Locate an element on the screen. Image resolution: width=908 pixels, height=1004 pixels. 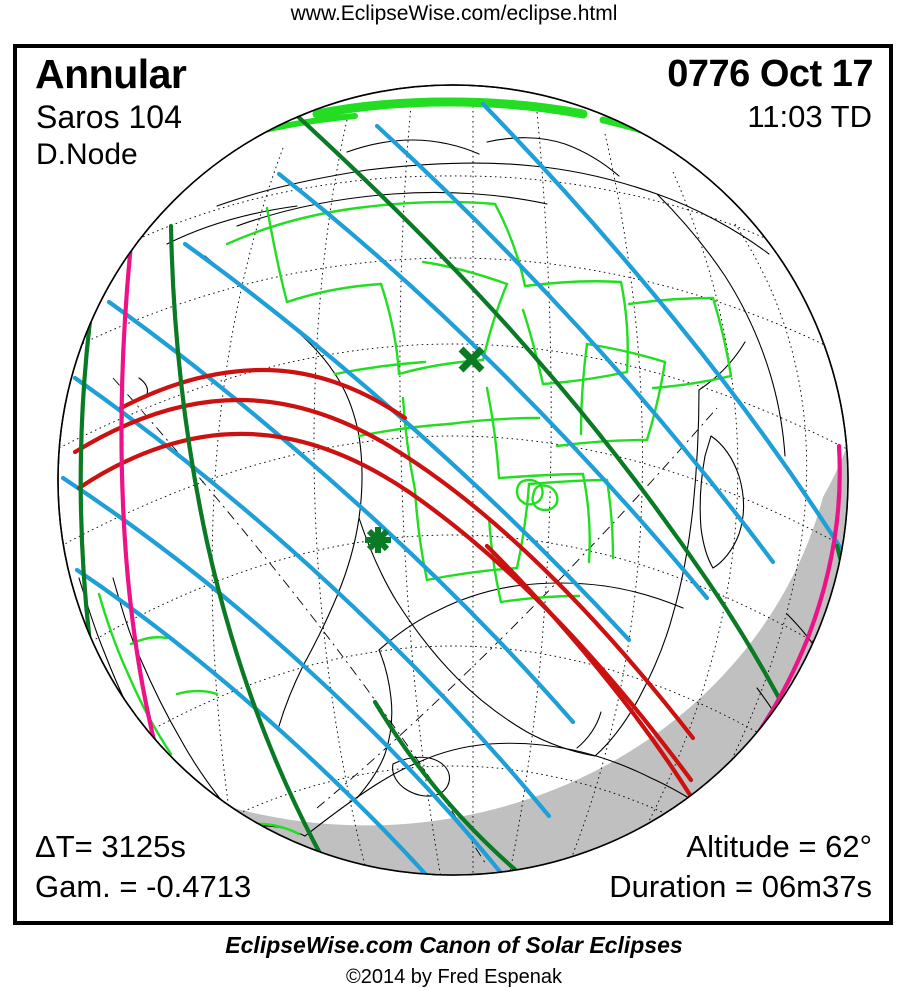
duration-label: Duration = 06m37s is located at coordinates (740, 887).